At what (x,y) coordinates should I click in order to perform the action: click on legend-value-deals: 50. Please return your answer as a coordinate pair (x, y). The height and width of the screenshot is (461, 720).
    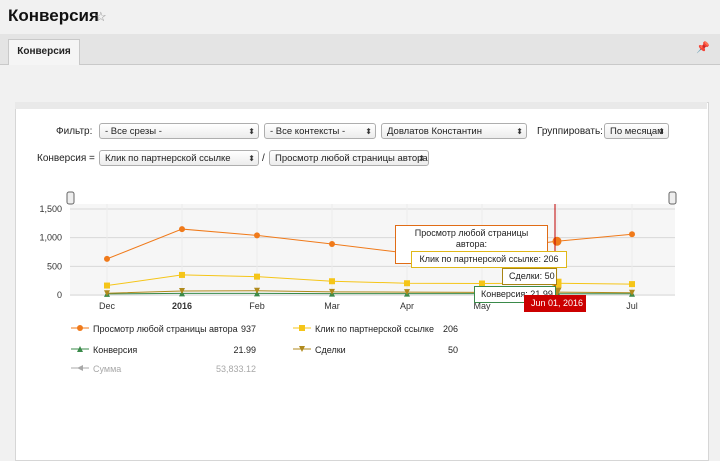
    Looking at the image, I should click on (439, 350).